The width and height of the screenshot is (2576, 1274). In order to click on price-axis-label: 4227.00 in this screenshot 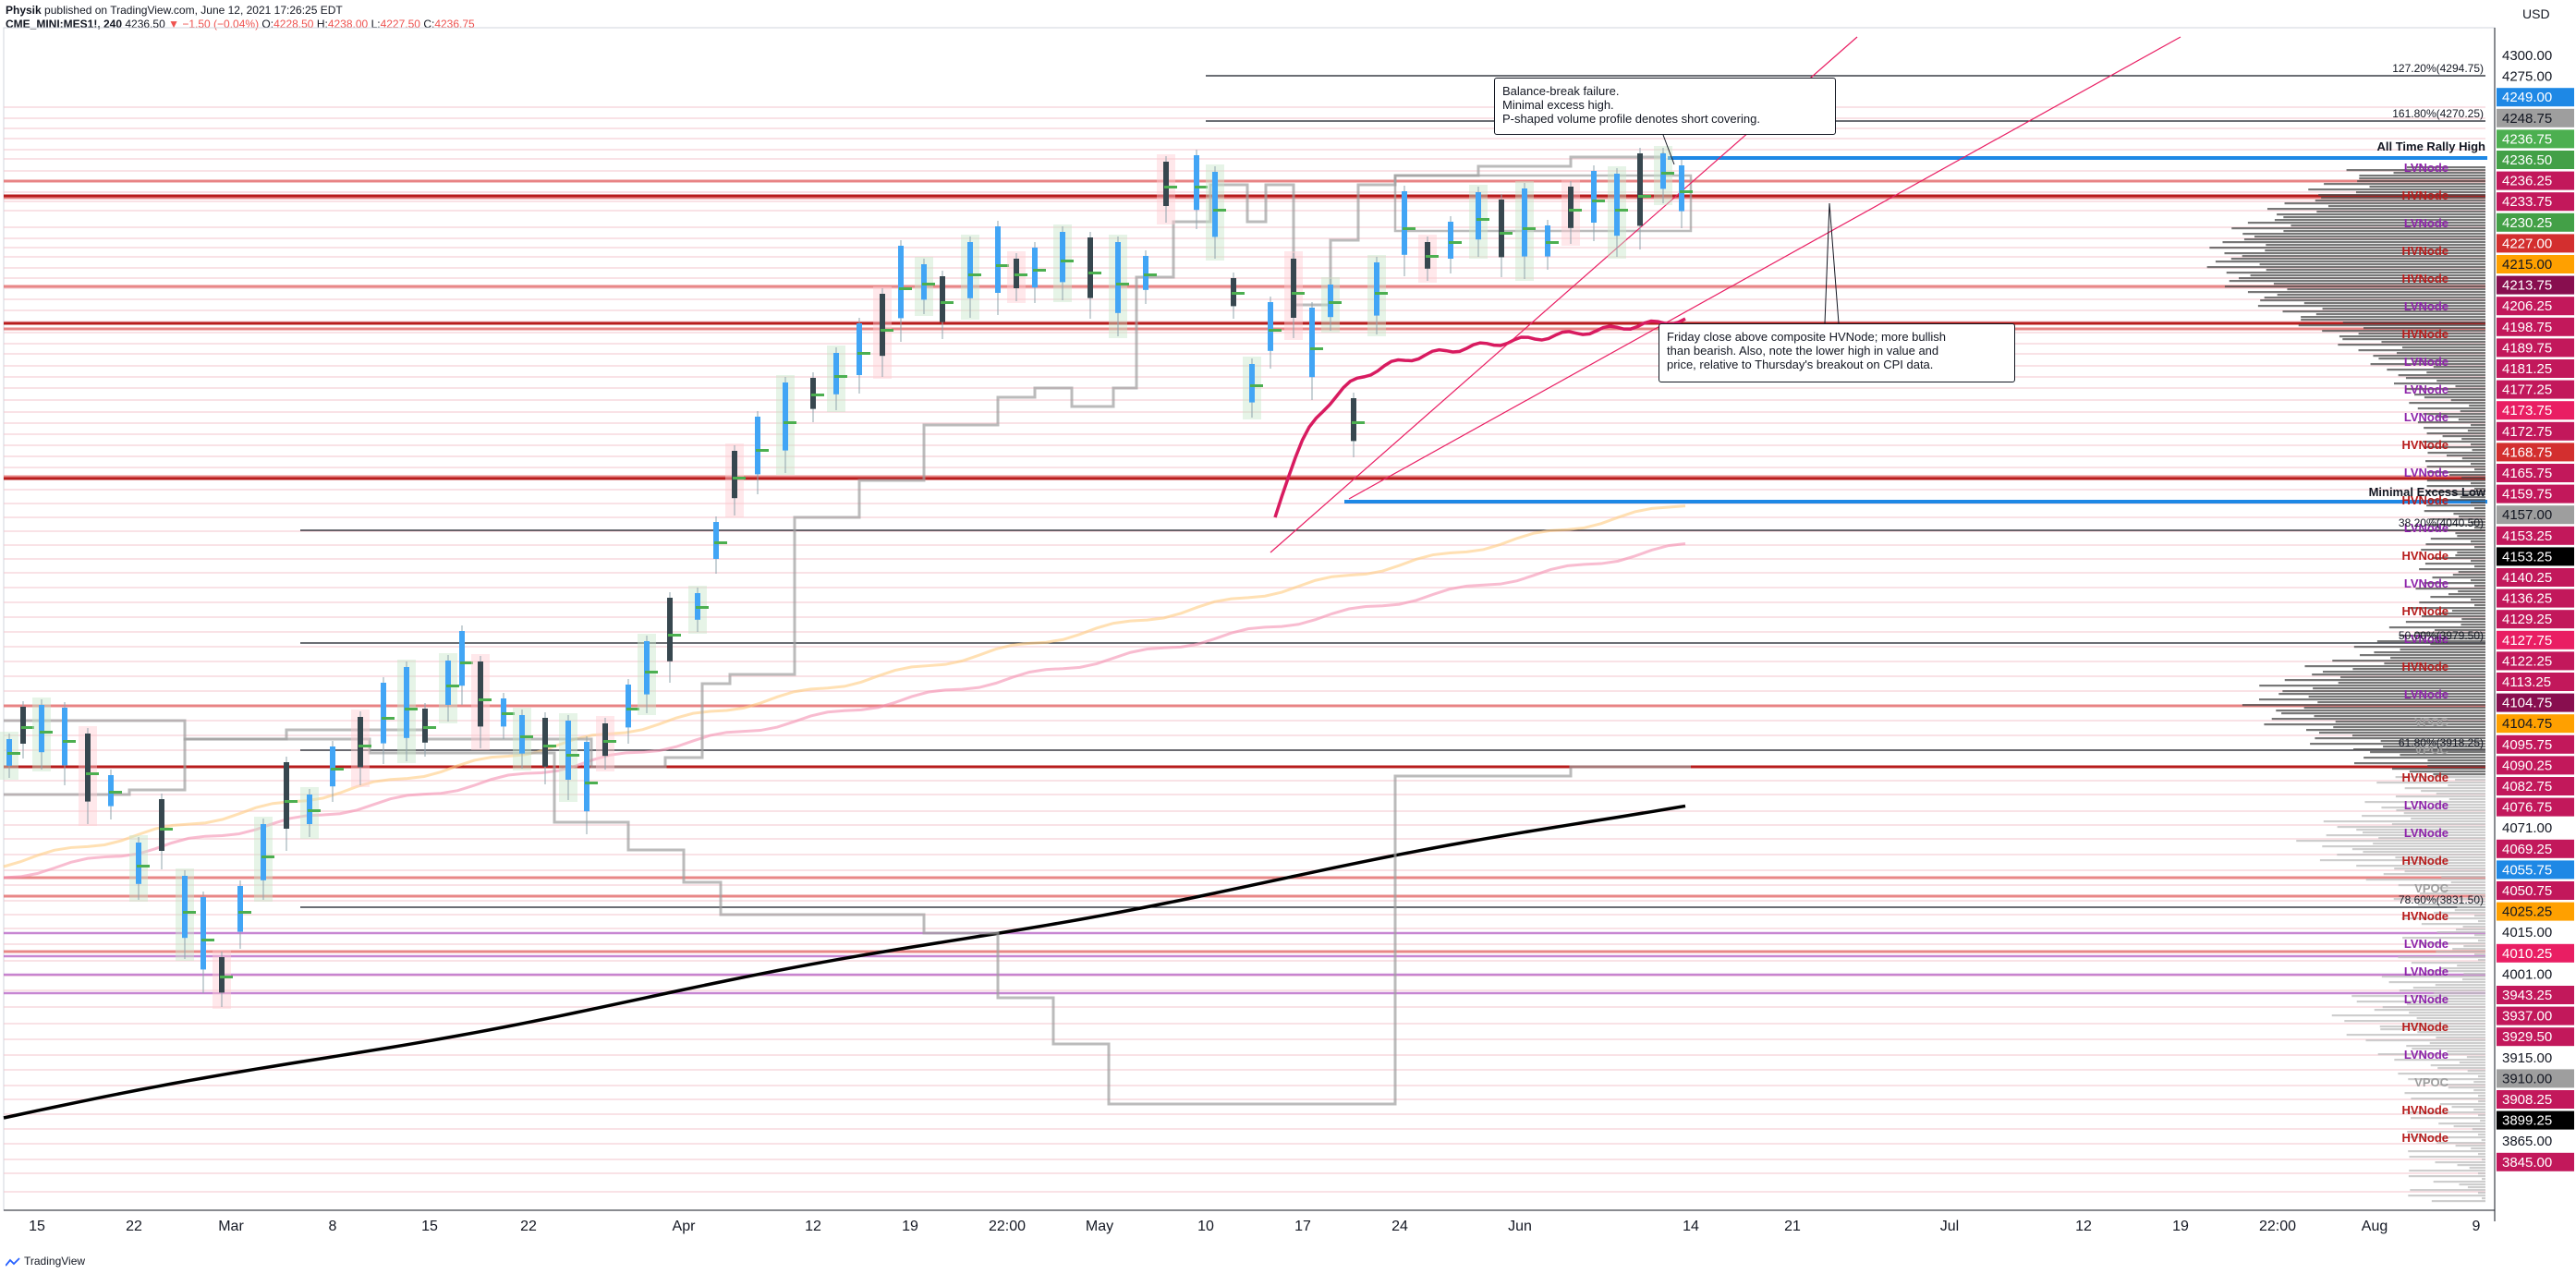, I will do `click(2527, 243)`.